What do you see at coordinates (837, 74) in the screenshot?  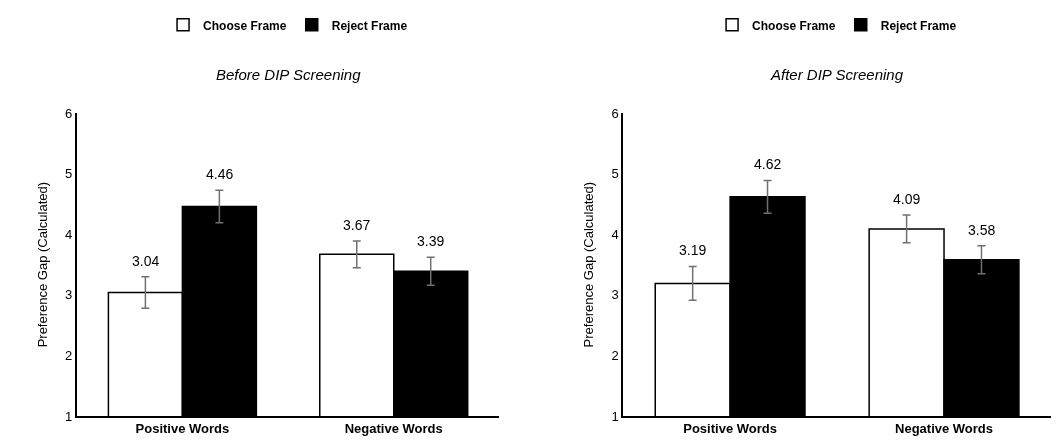 I see `chart-title: After DIP Screening` at bounding box center [837, 74].